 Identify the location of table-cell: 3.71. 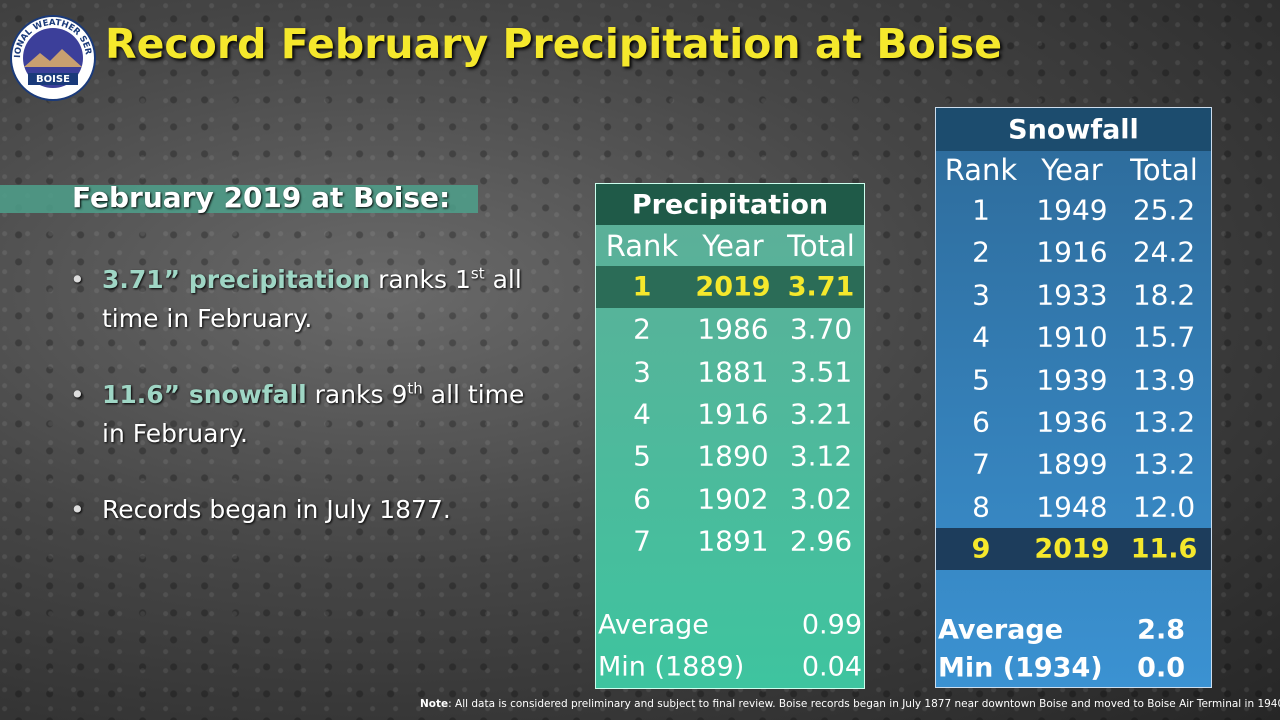
(821, 287).